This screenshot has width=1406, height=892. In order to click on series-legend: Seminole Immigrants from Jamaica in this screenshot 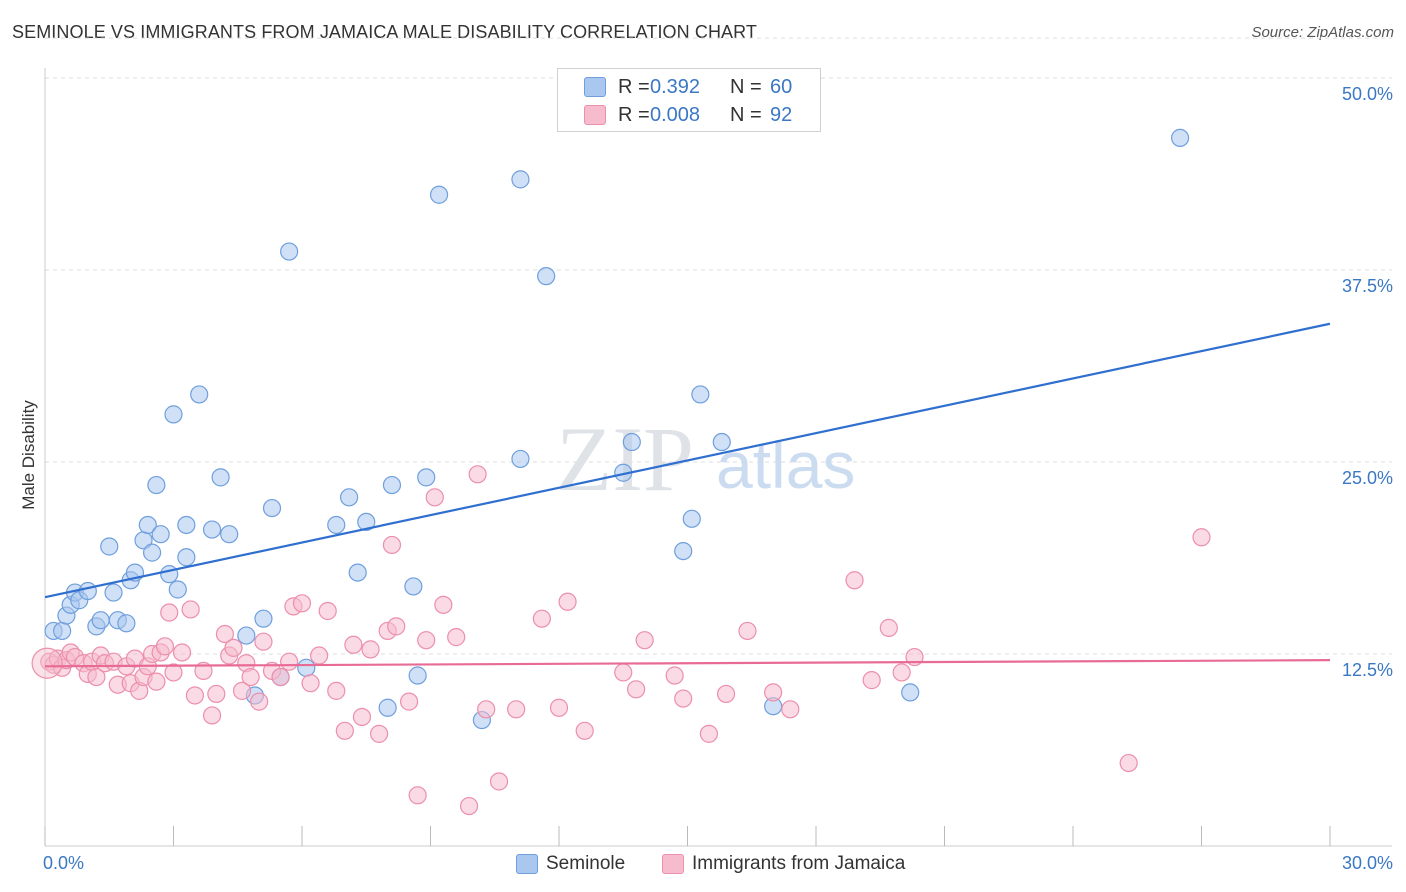, I will do `click(703, 865)`.